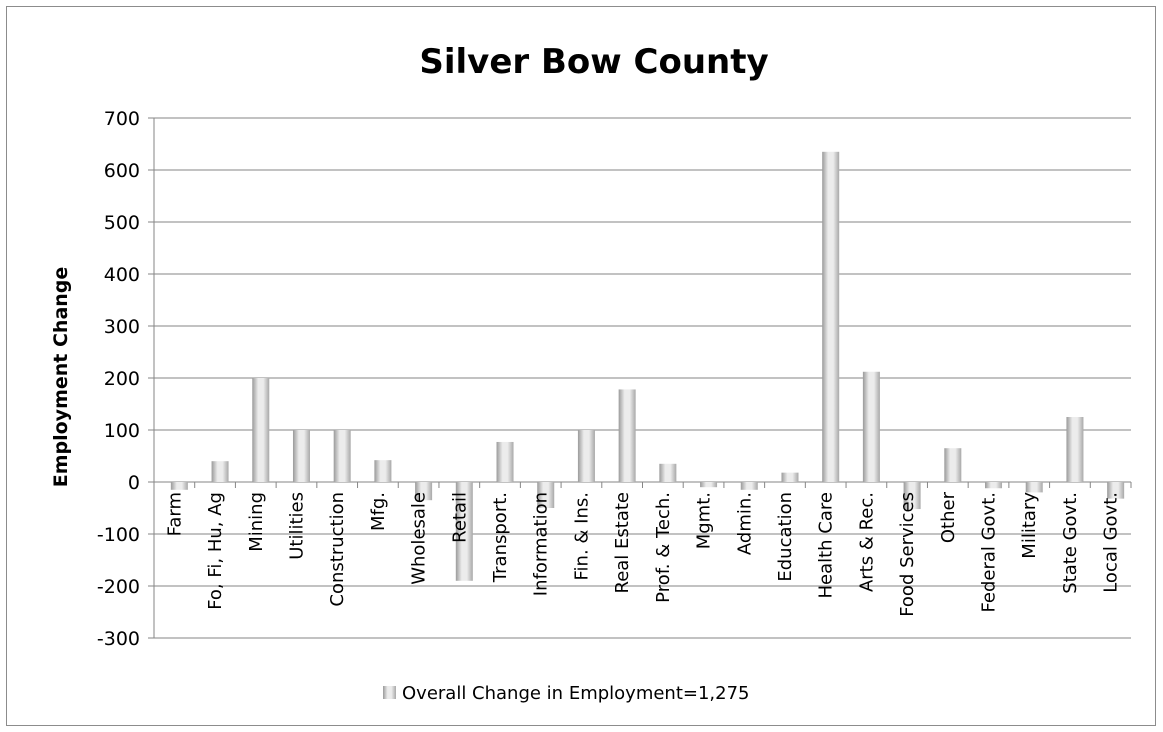 This screenshot has width=1163, height=732. What do you see at coordinates (704, 520) in the screenshot?
I see `x-tick-label: Mgmt.` at bounding box center [704, 520].